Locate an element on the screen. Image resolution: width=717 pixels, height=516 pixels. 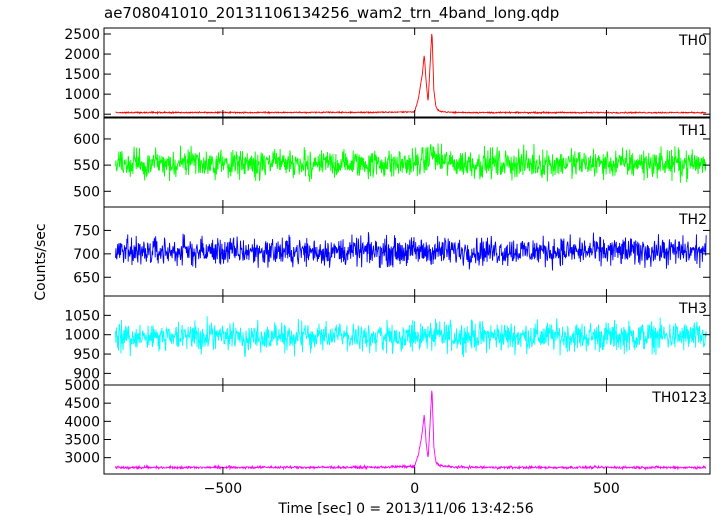
x-tick-label: 0 is located at coordinates (414, 489).